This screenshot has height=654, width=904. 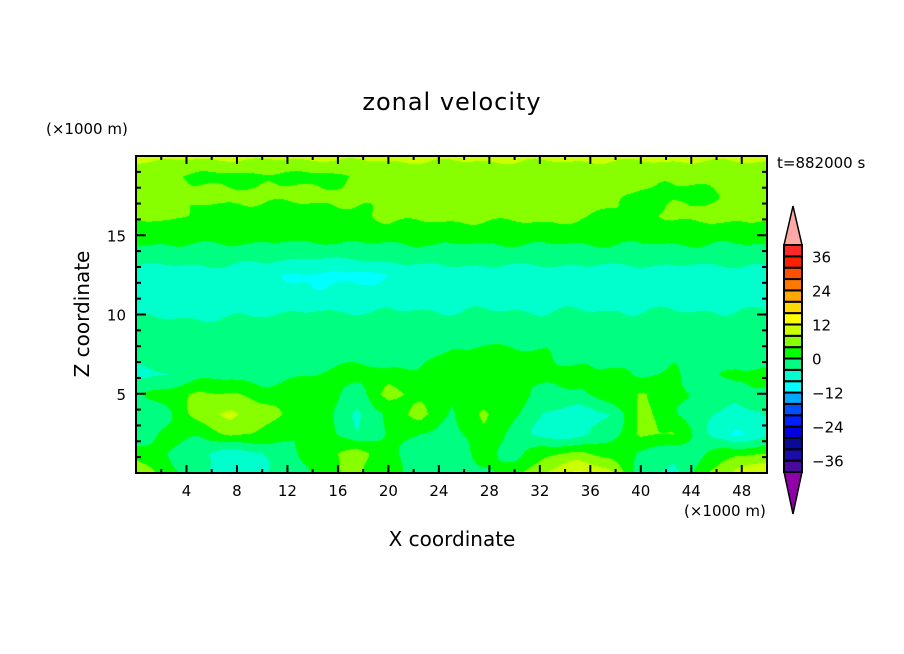 What do you see at coordinates (116, 316) in the screenshot?
I see `y-tick-label: 10` at bounding box center [116, 316].